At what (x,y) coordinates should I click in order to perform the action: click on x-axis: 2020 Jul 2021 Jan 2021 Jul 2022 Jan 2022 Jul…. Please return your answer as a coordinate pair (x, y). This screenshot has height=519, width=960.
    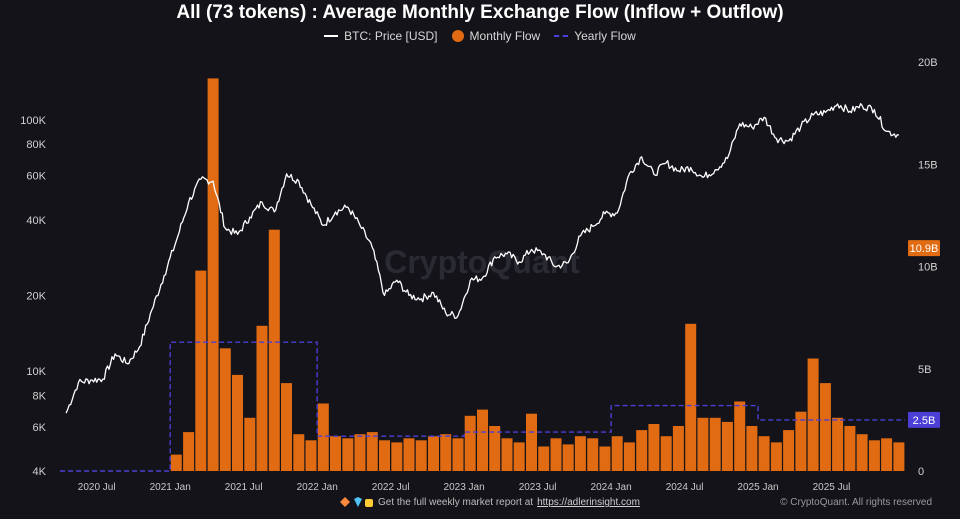
    Looking at the image, I should click on (464, 487).